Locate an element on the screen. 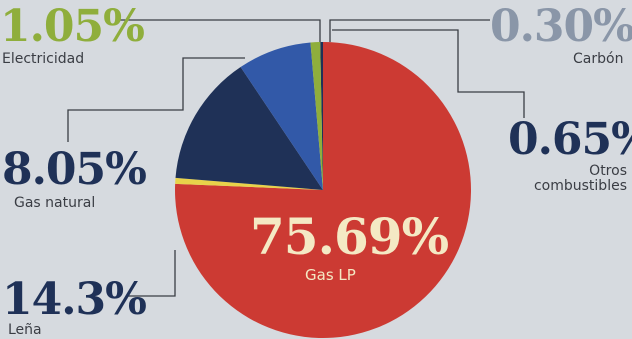  leader-electricidad is located at coordinates (219, 30).